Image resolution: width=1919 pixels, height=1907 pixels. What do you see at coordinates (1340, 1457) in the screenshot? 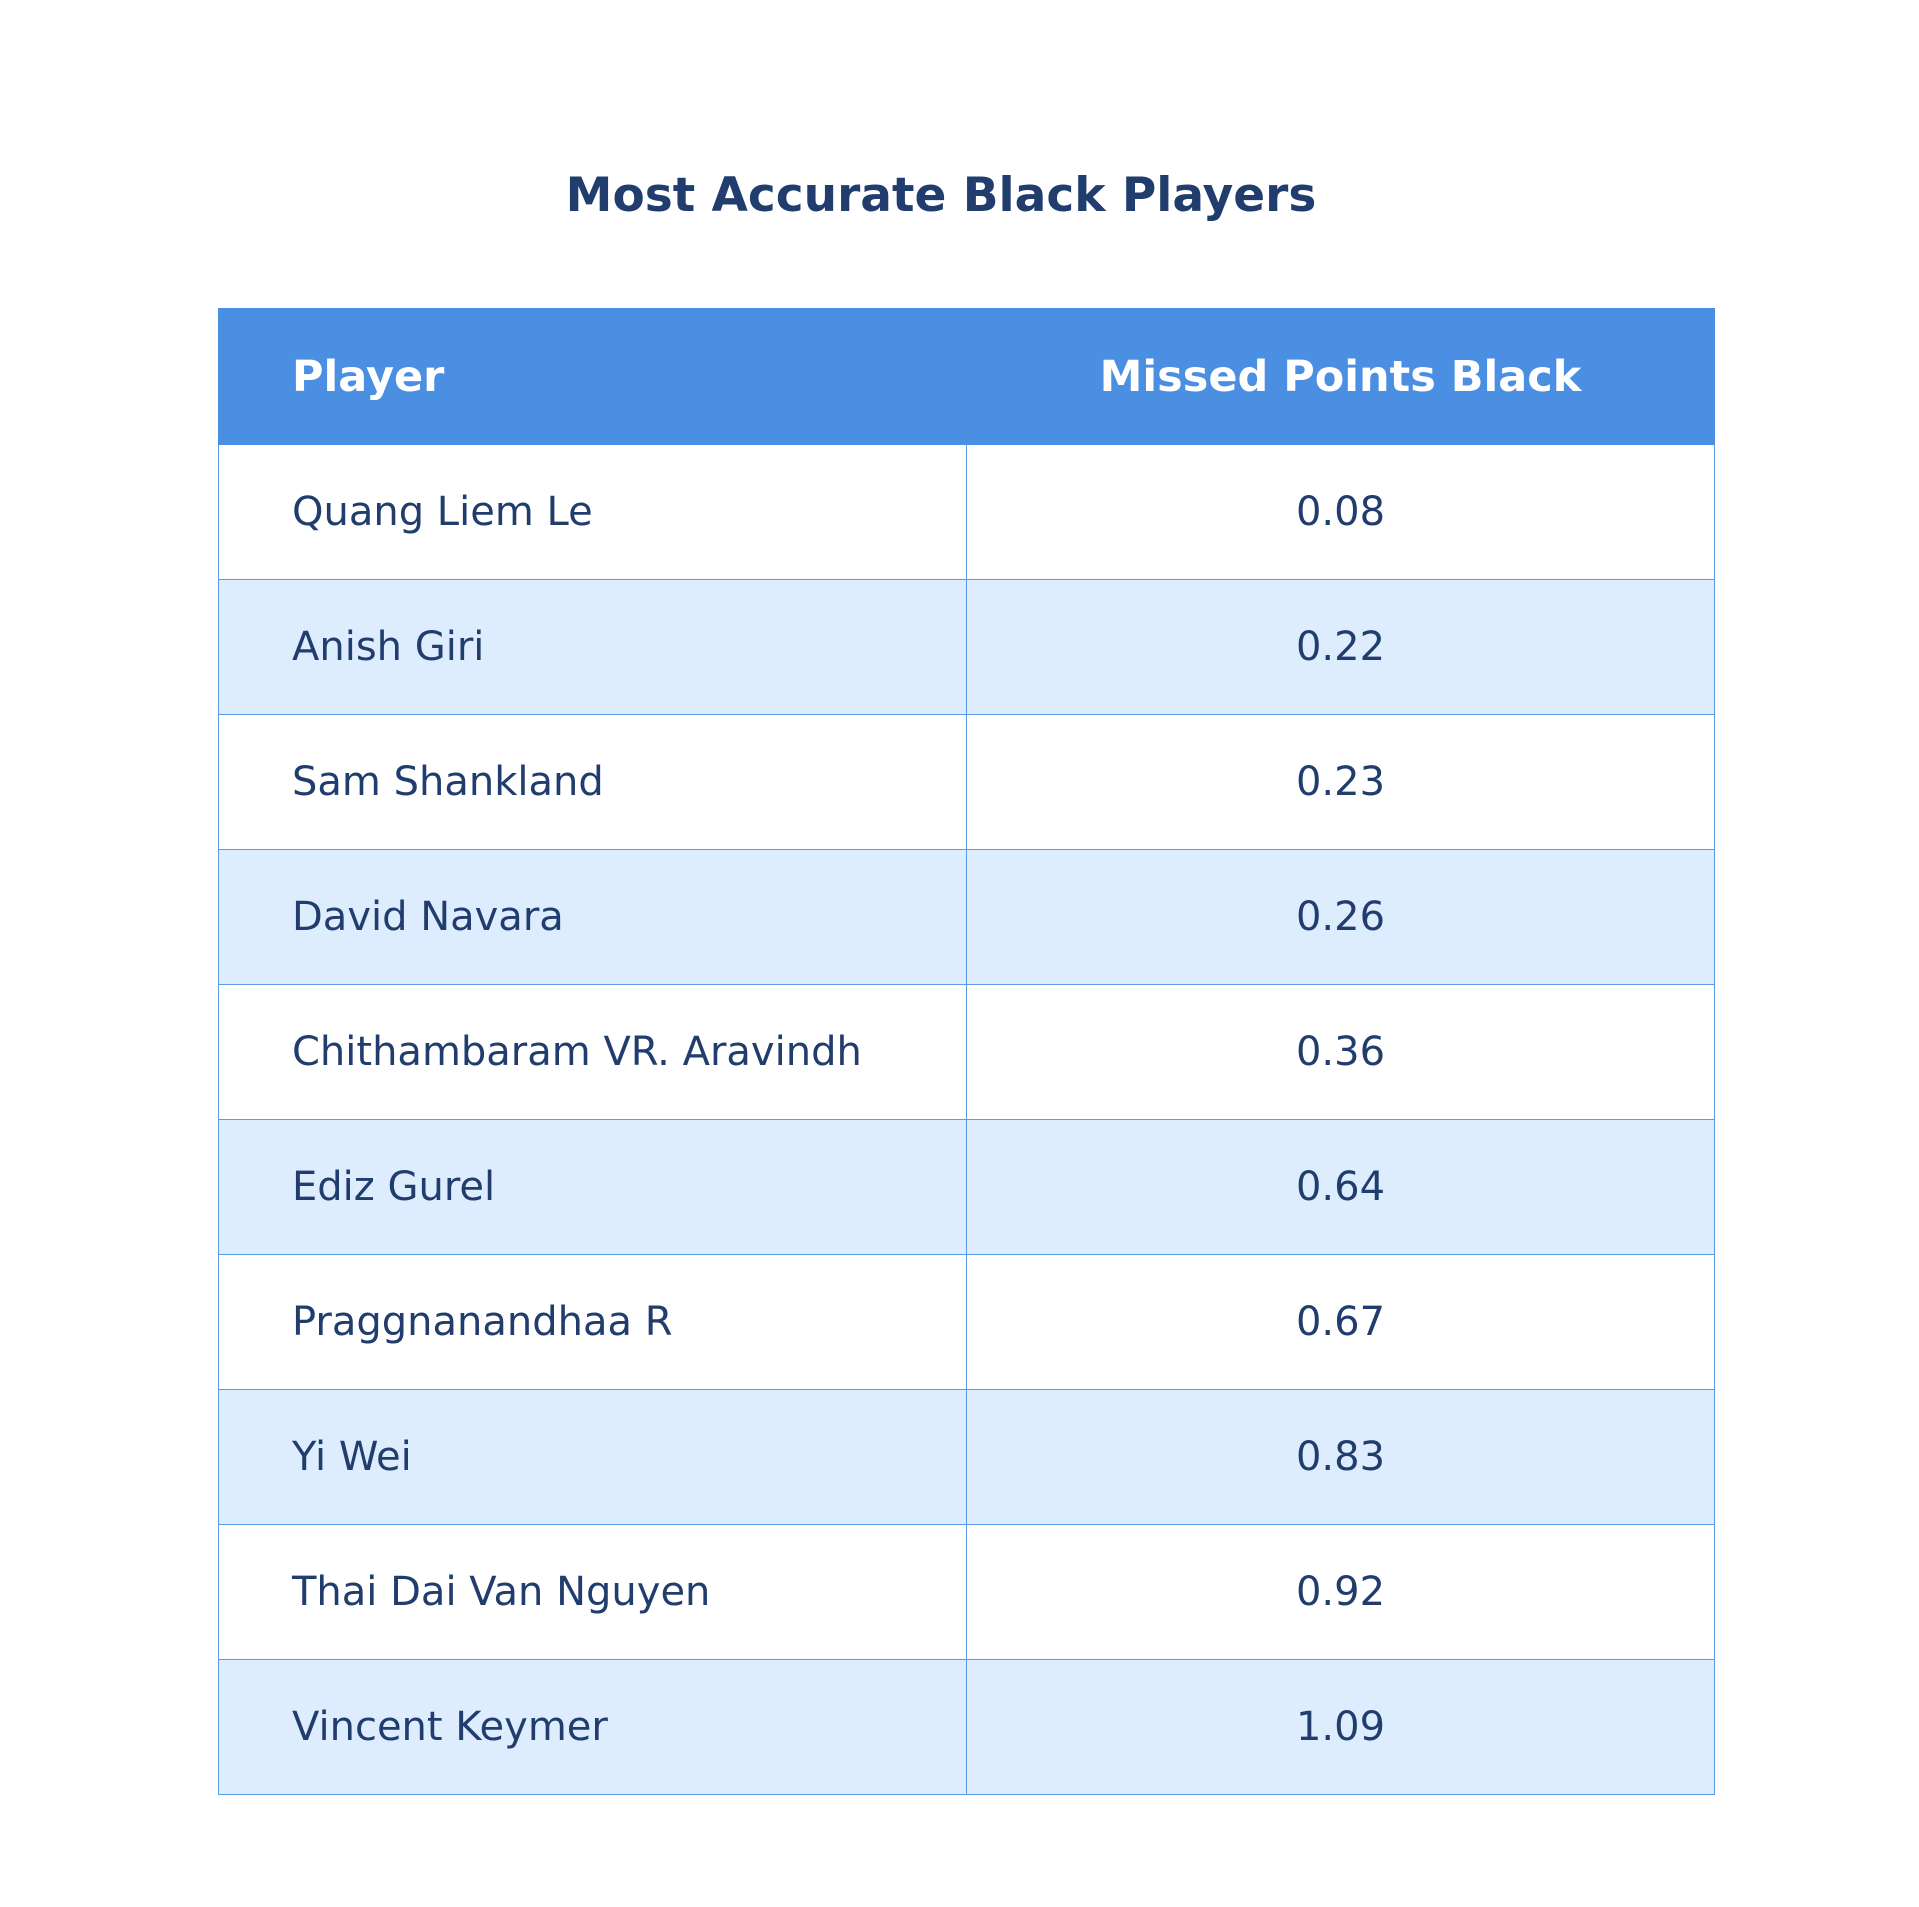
I see `value-cell: 0.83` at bounding box center [1340, 1457].